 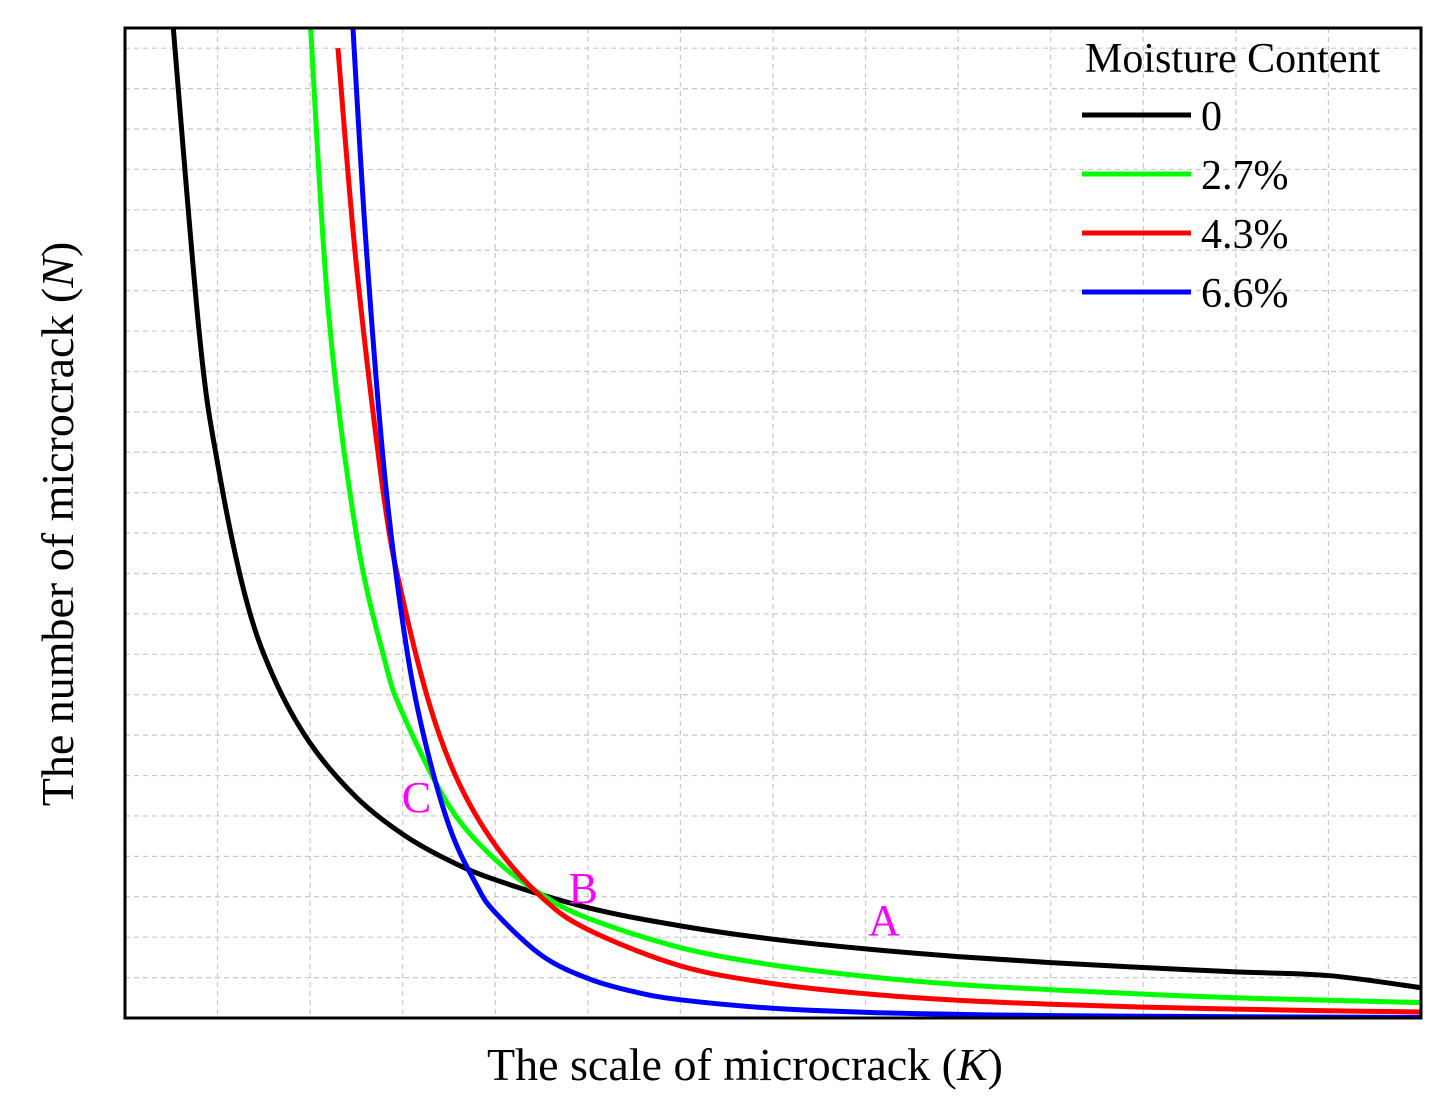 I want to click on annotation-c: C, so click(x=416, y=797).